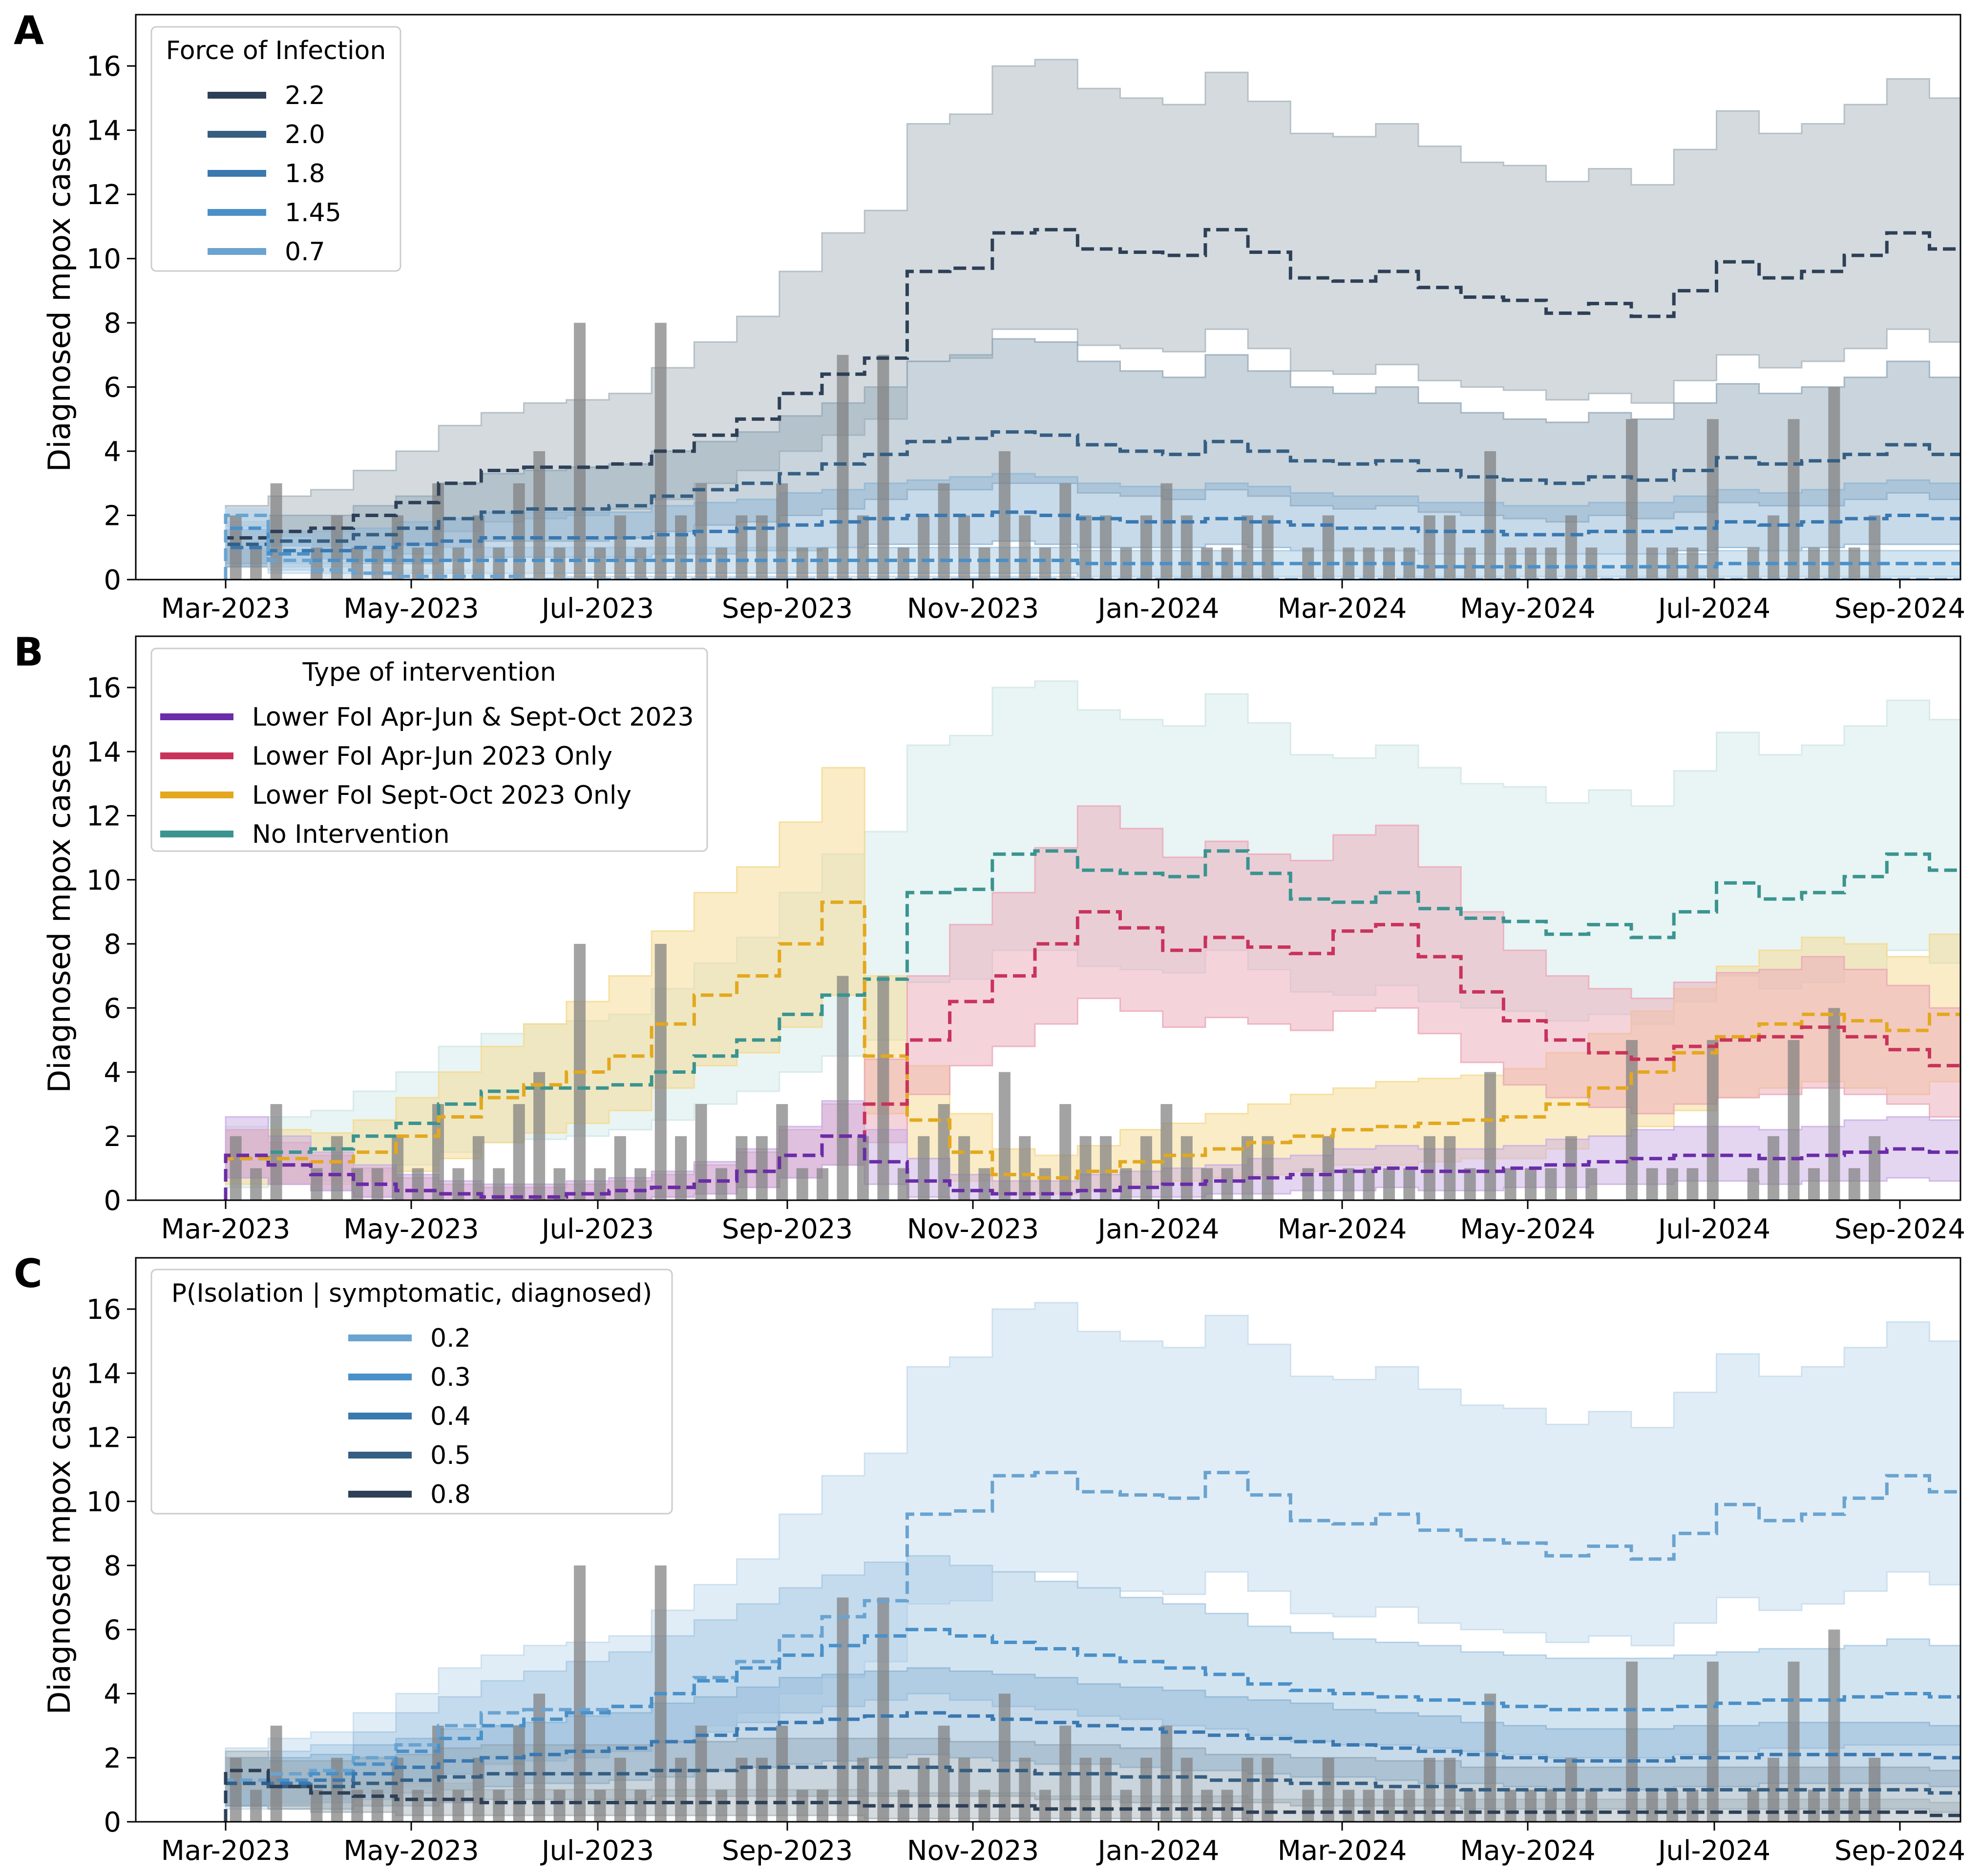 The height and width of the screenshot is (1876, 1980). What do you see at coordinates (104, 1502) in the screenshot?
I see `y-tick-label: 10` at bounding box center [104, 1502].